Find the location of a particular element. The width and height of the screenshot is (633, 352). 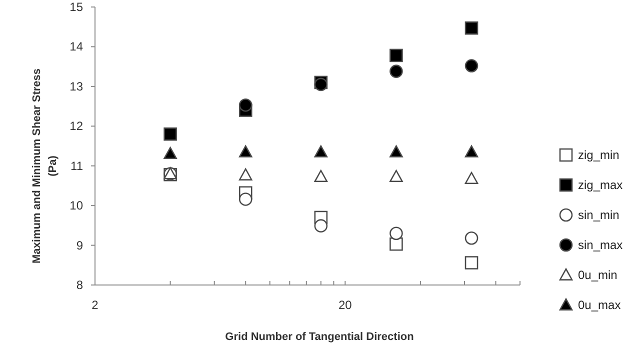

legend-label: zig_min is located at coordinates (599, 155).